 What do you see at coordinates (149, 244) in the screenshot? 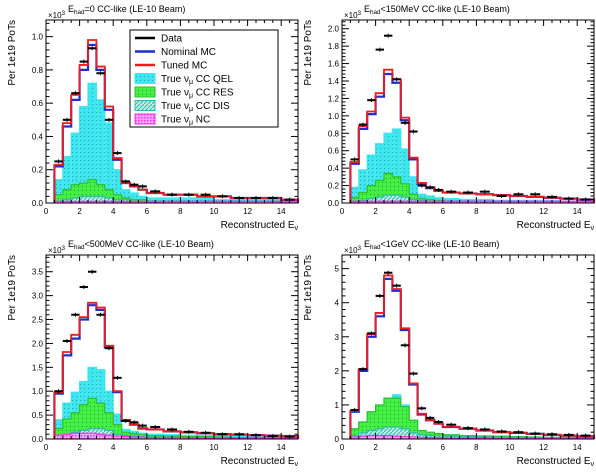
I see `panel-title-rest: <500MeV CC-like (LE-10 Beam)` at bounding box center [149, 244].